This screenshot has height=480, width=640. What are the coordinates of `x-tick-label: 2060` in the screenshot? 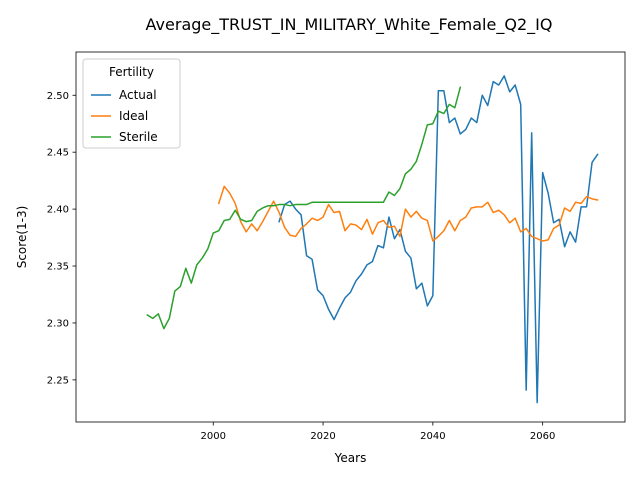 It's located at (542, 436).